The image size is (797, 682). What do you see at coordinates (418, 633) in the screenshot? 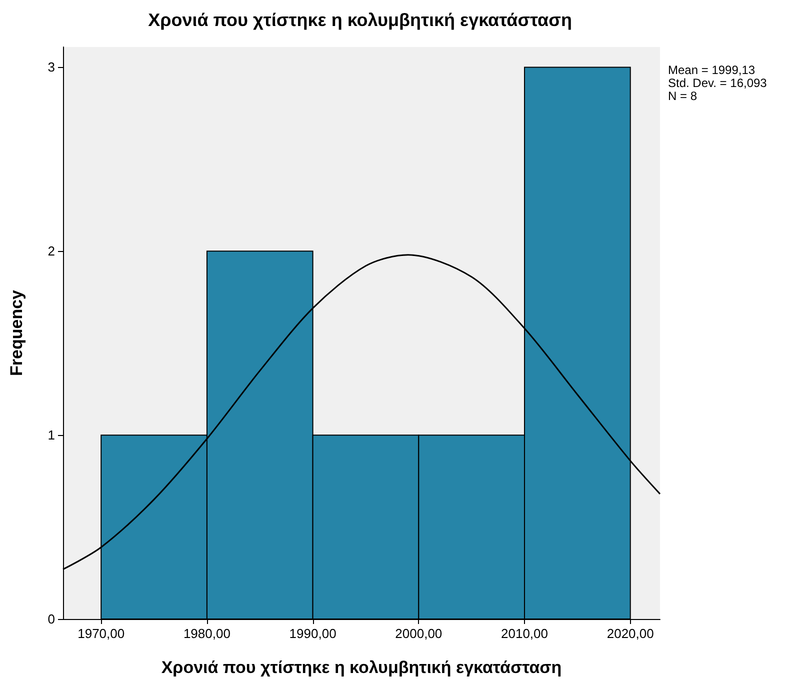
I see `x-tick-label: 2000,00` at bounding box center [418, 633].